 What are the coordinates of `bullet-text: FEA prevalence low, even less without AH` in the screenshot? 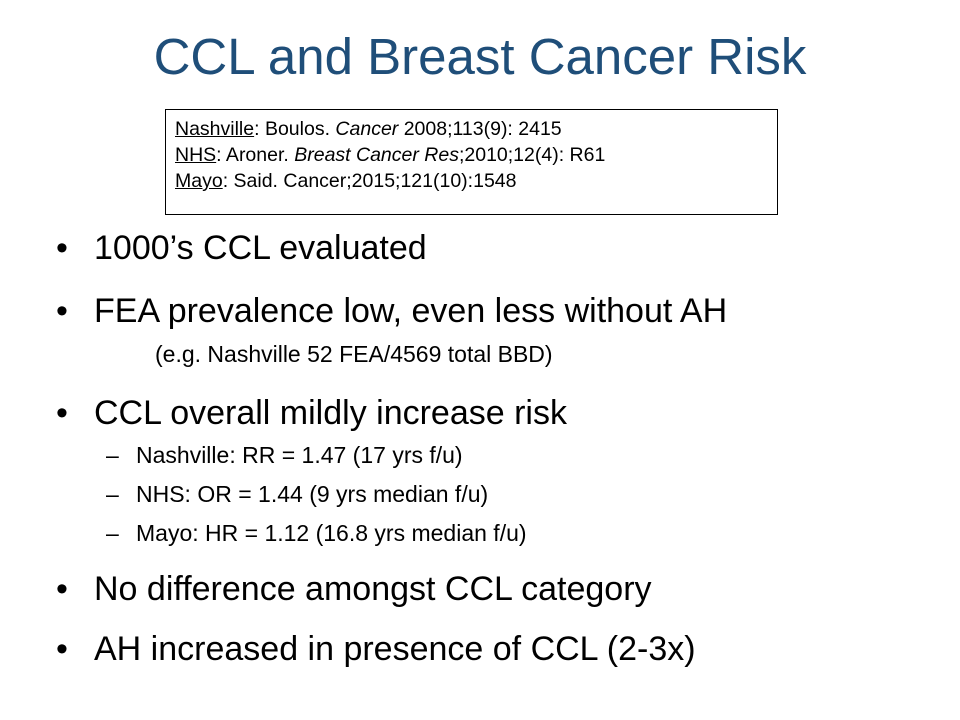 It's located at (411, 311).